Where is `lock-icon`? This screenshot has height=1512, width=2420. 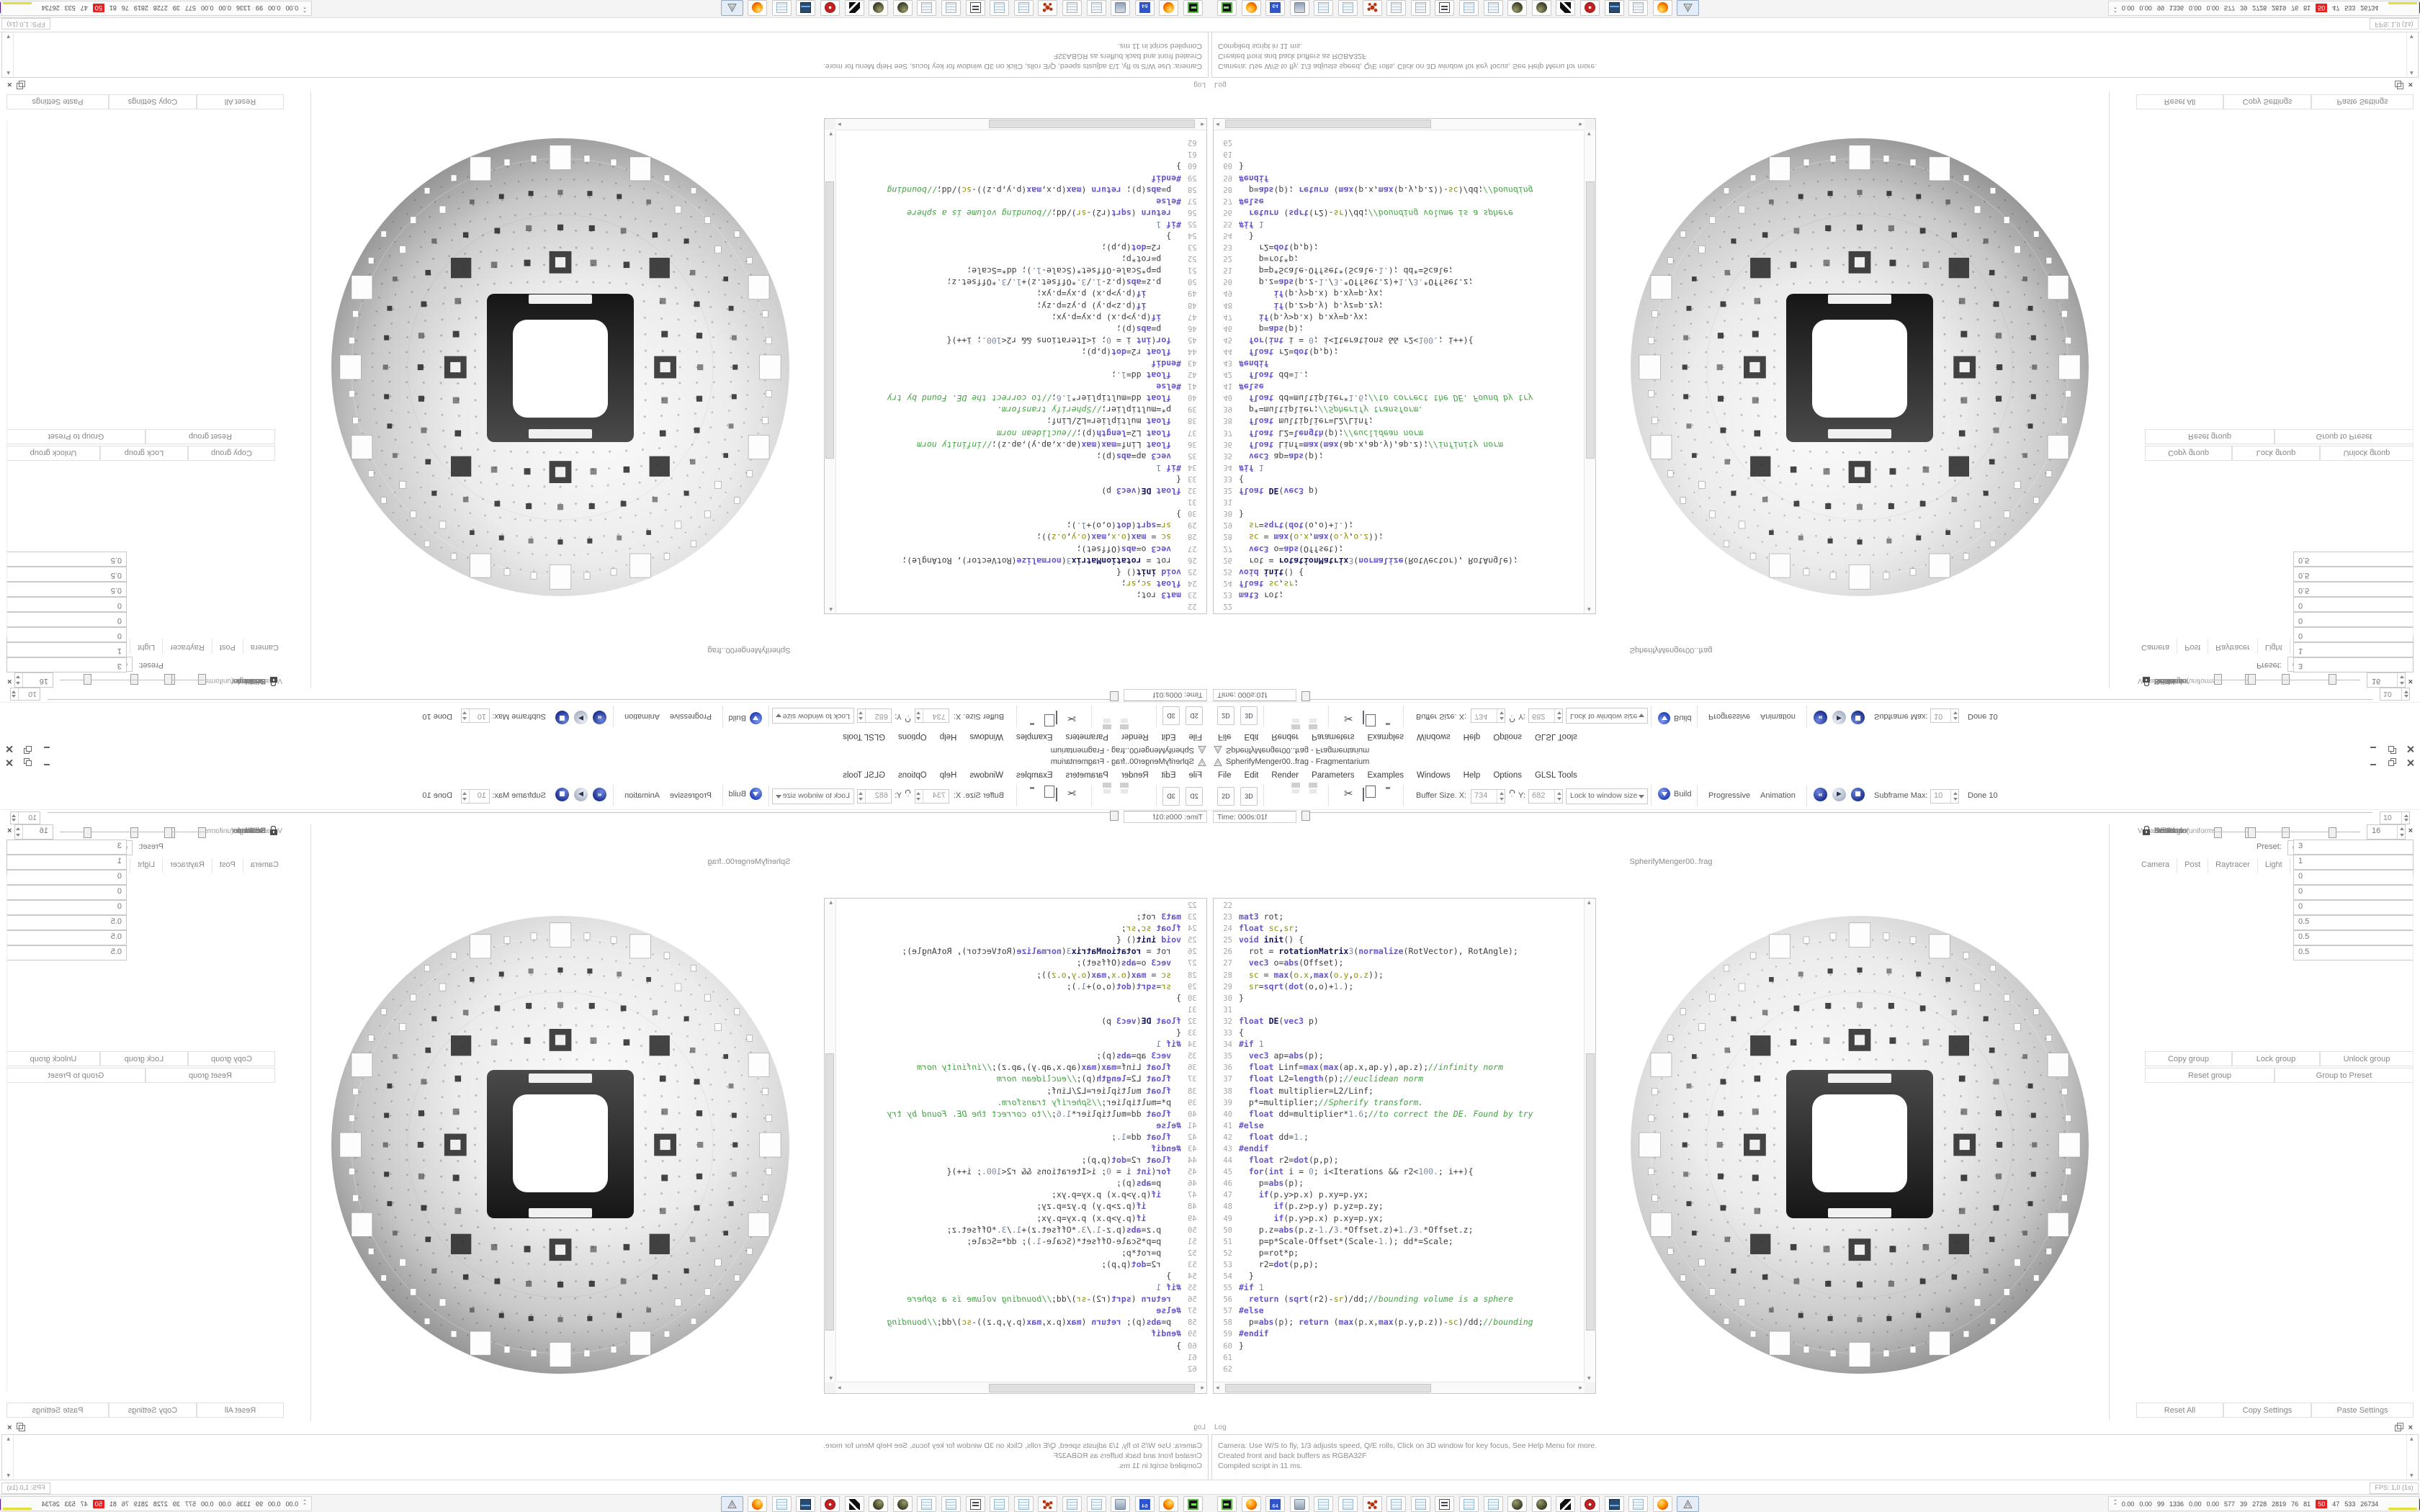
lock-icon is located at coordinates (2146, 830).